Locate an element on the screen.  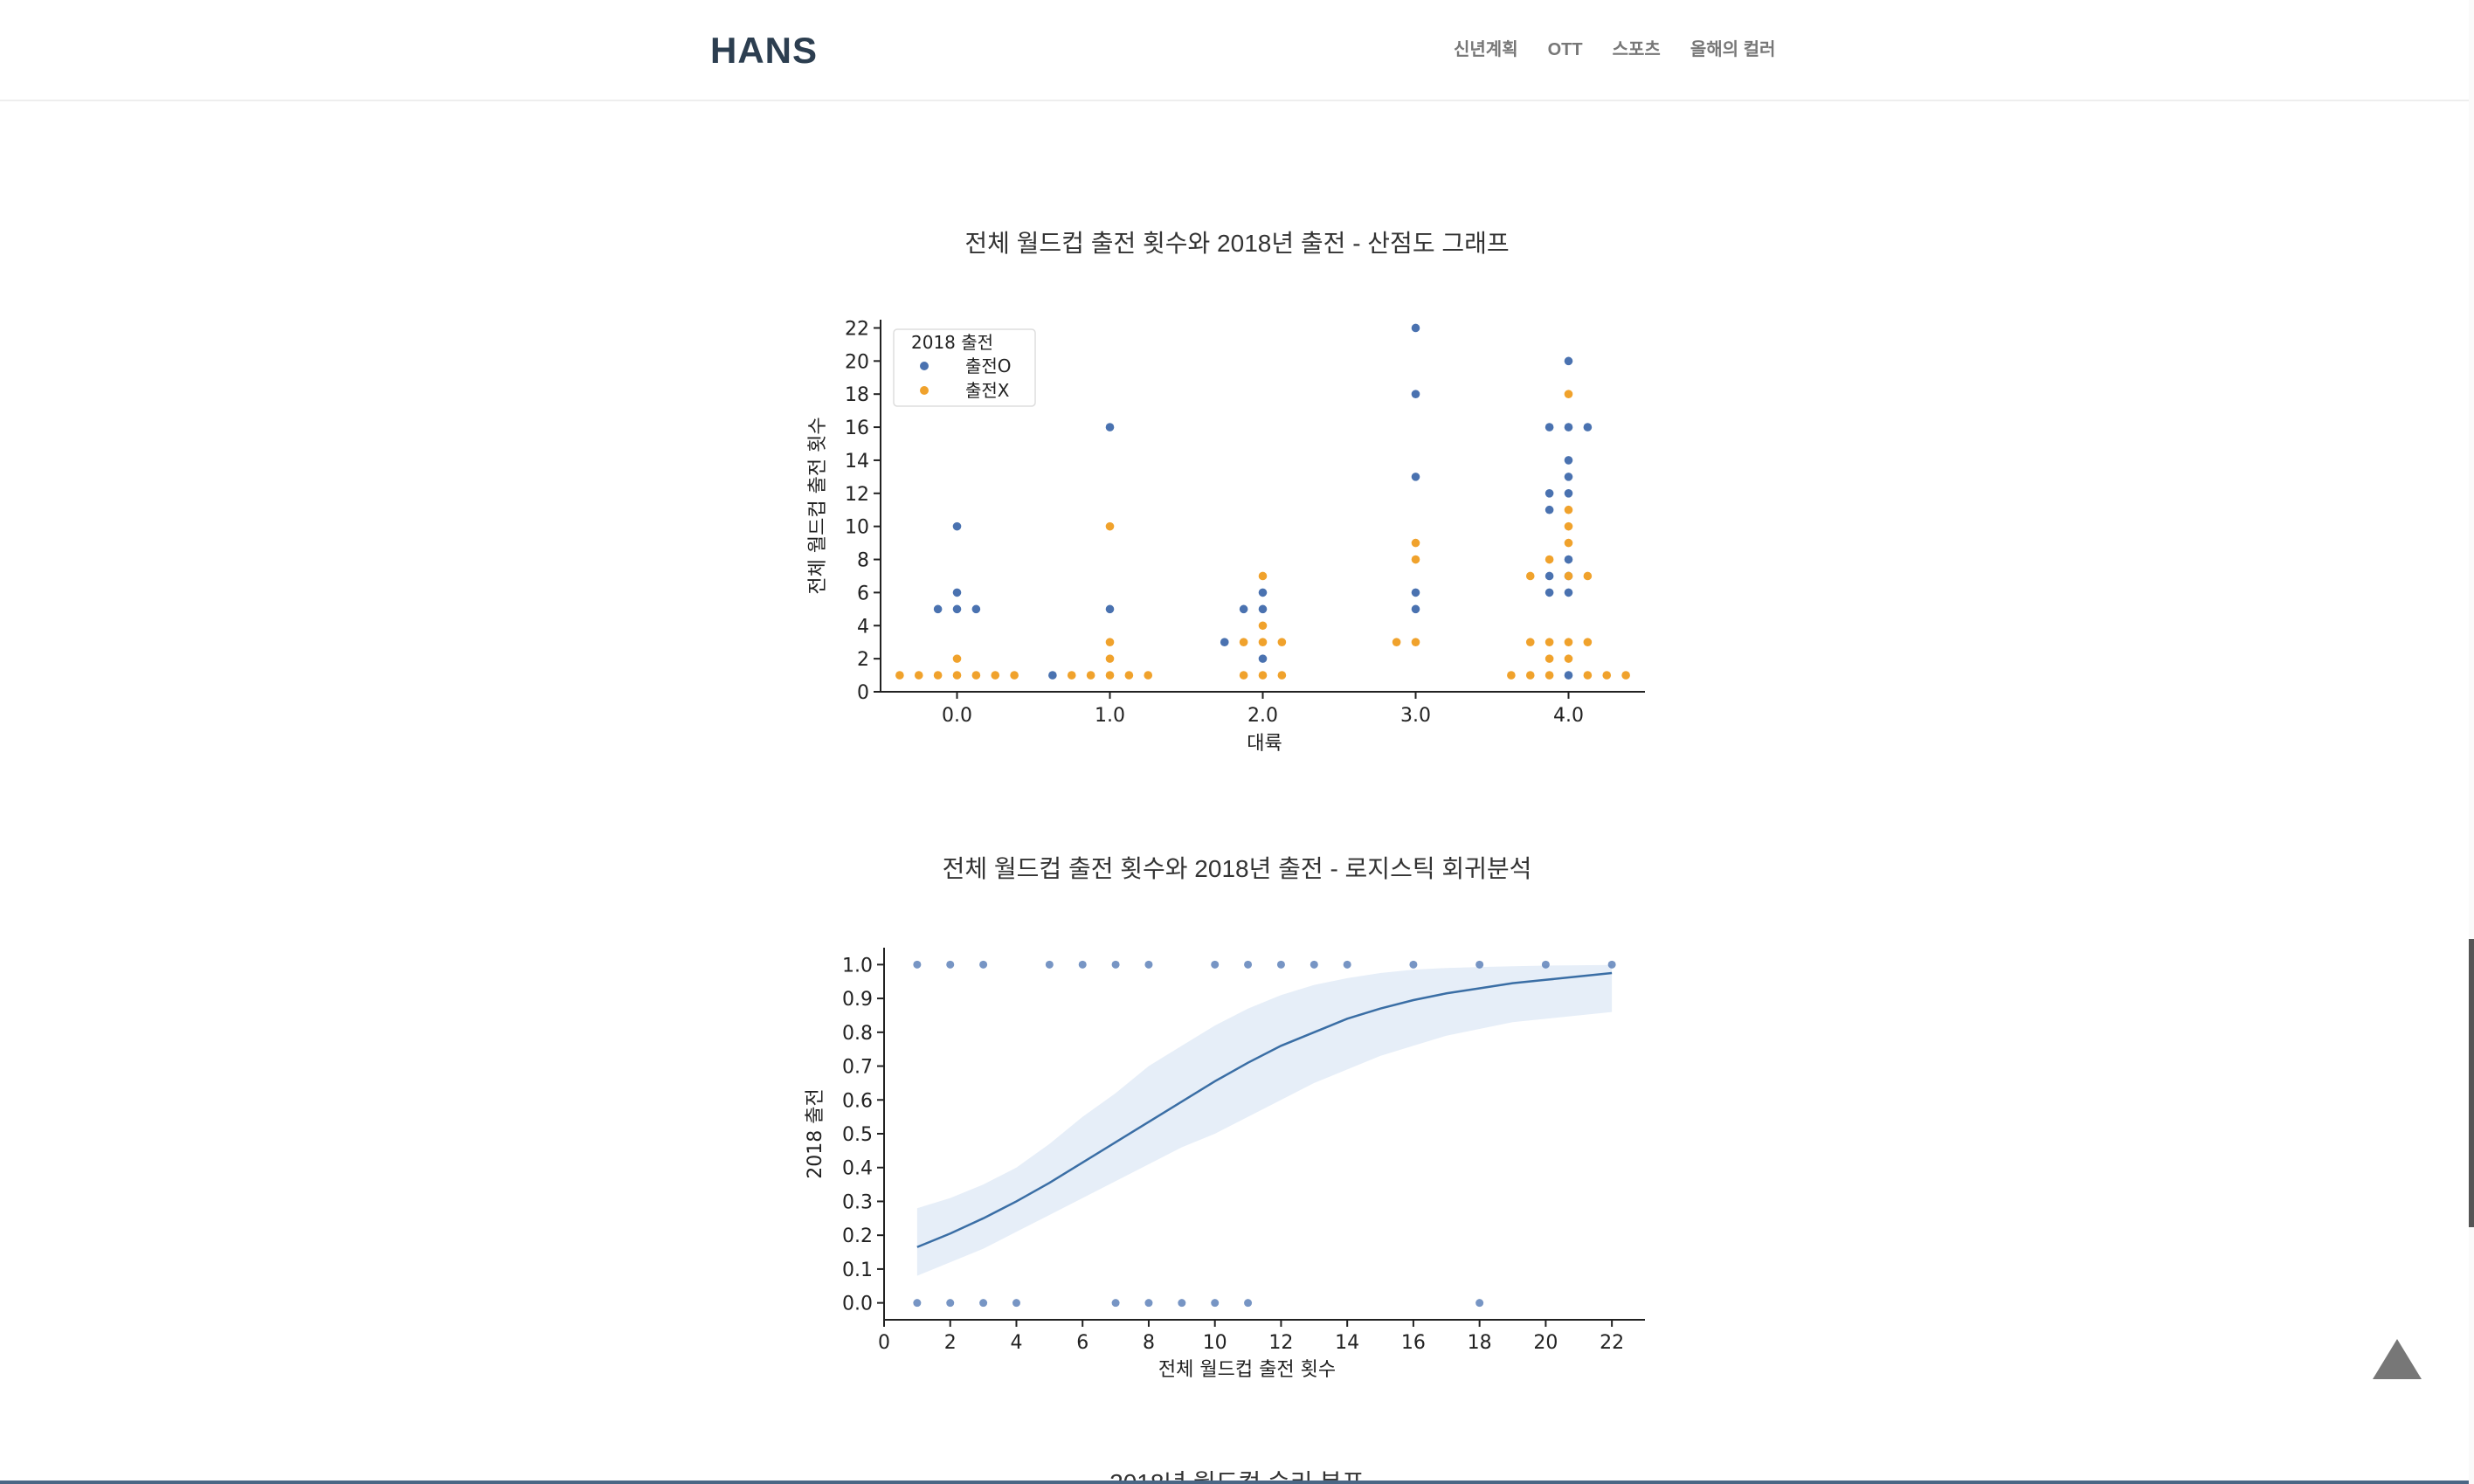
x-tick-label: 2.0 is located at coordinates (1263, 716).